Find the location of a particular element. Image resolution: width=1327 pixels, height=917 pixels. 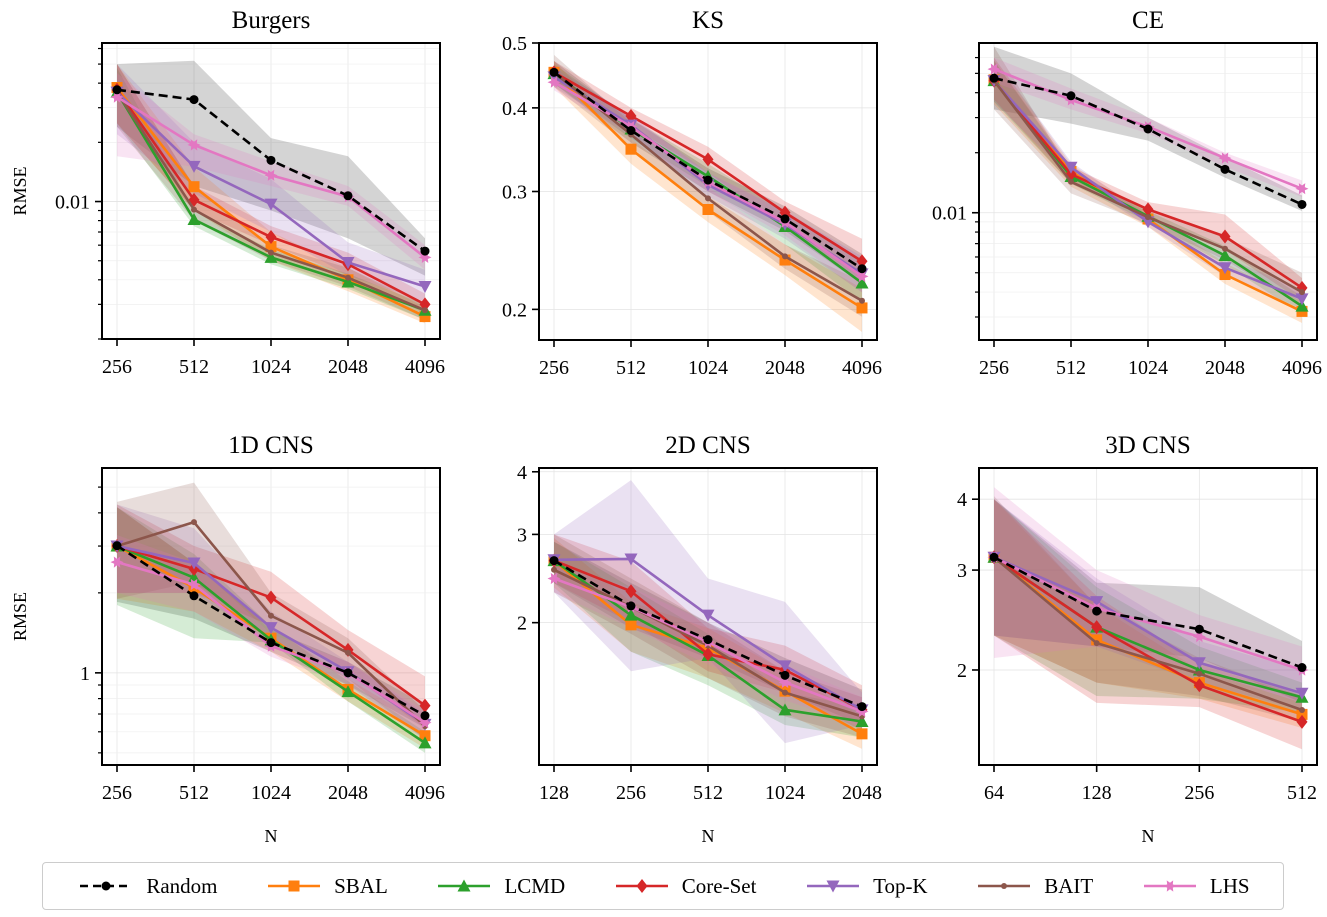

x-tick-label: 4096 is located at coordinates (425, 793).